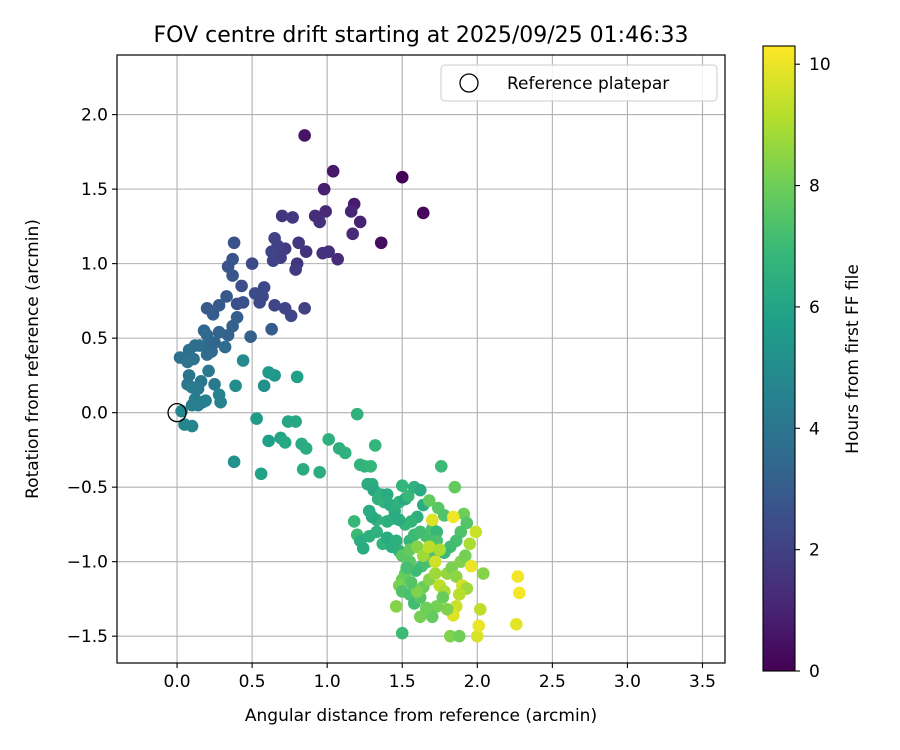  What do you see at coordinates (552, 682) in the screenshot?
I see `x-tick-label: 2.5` at bounding box center [552, 682].